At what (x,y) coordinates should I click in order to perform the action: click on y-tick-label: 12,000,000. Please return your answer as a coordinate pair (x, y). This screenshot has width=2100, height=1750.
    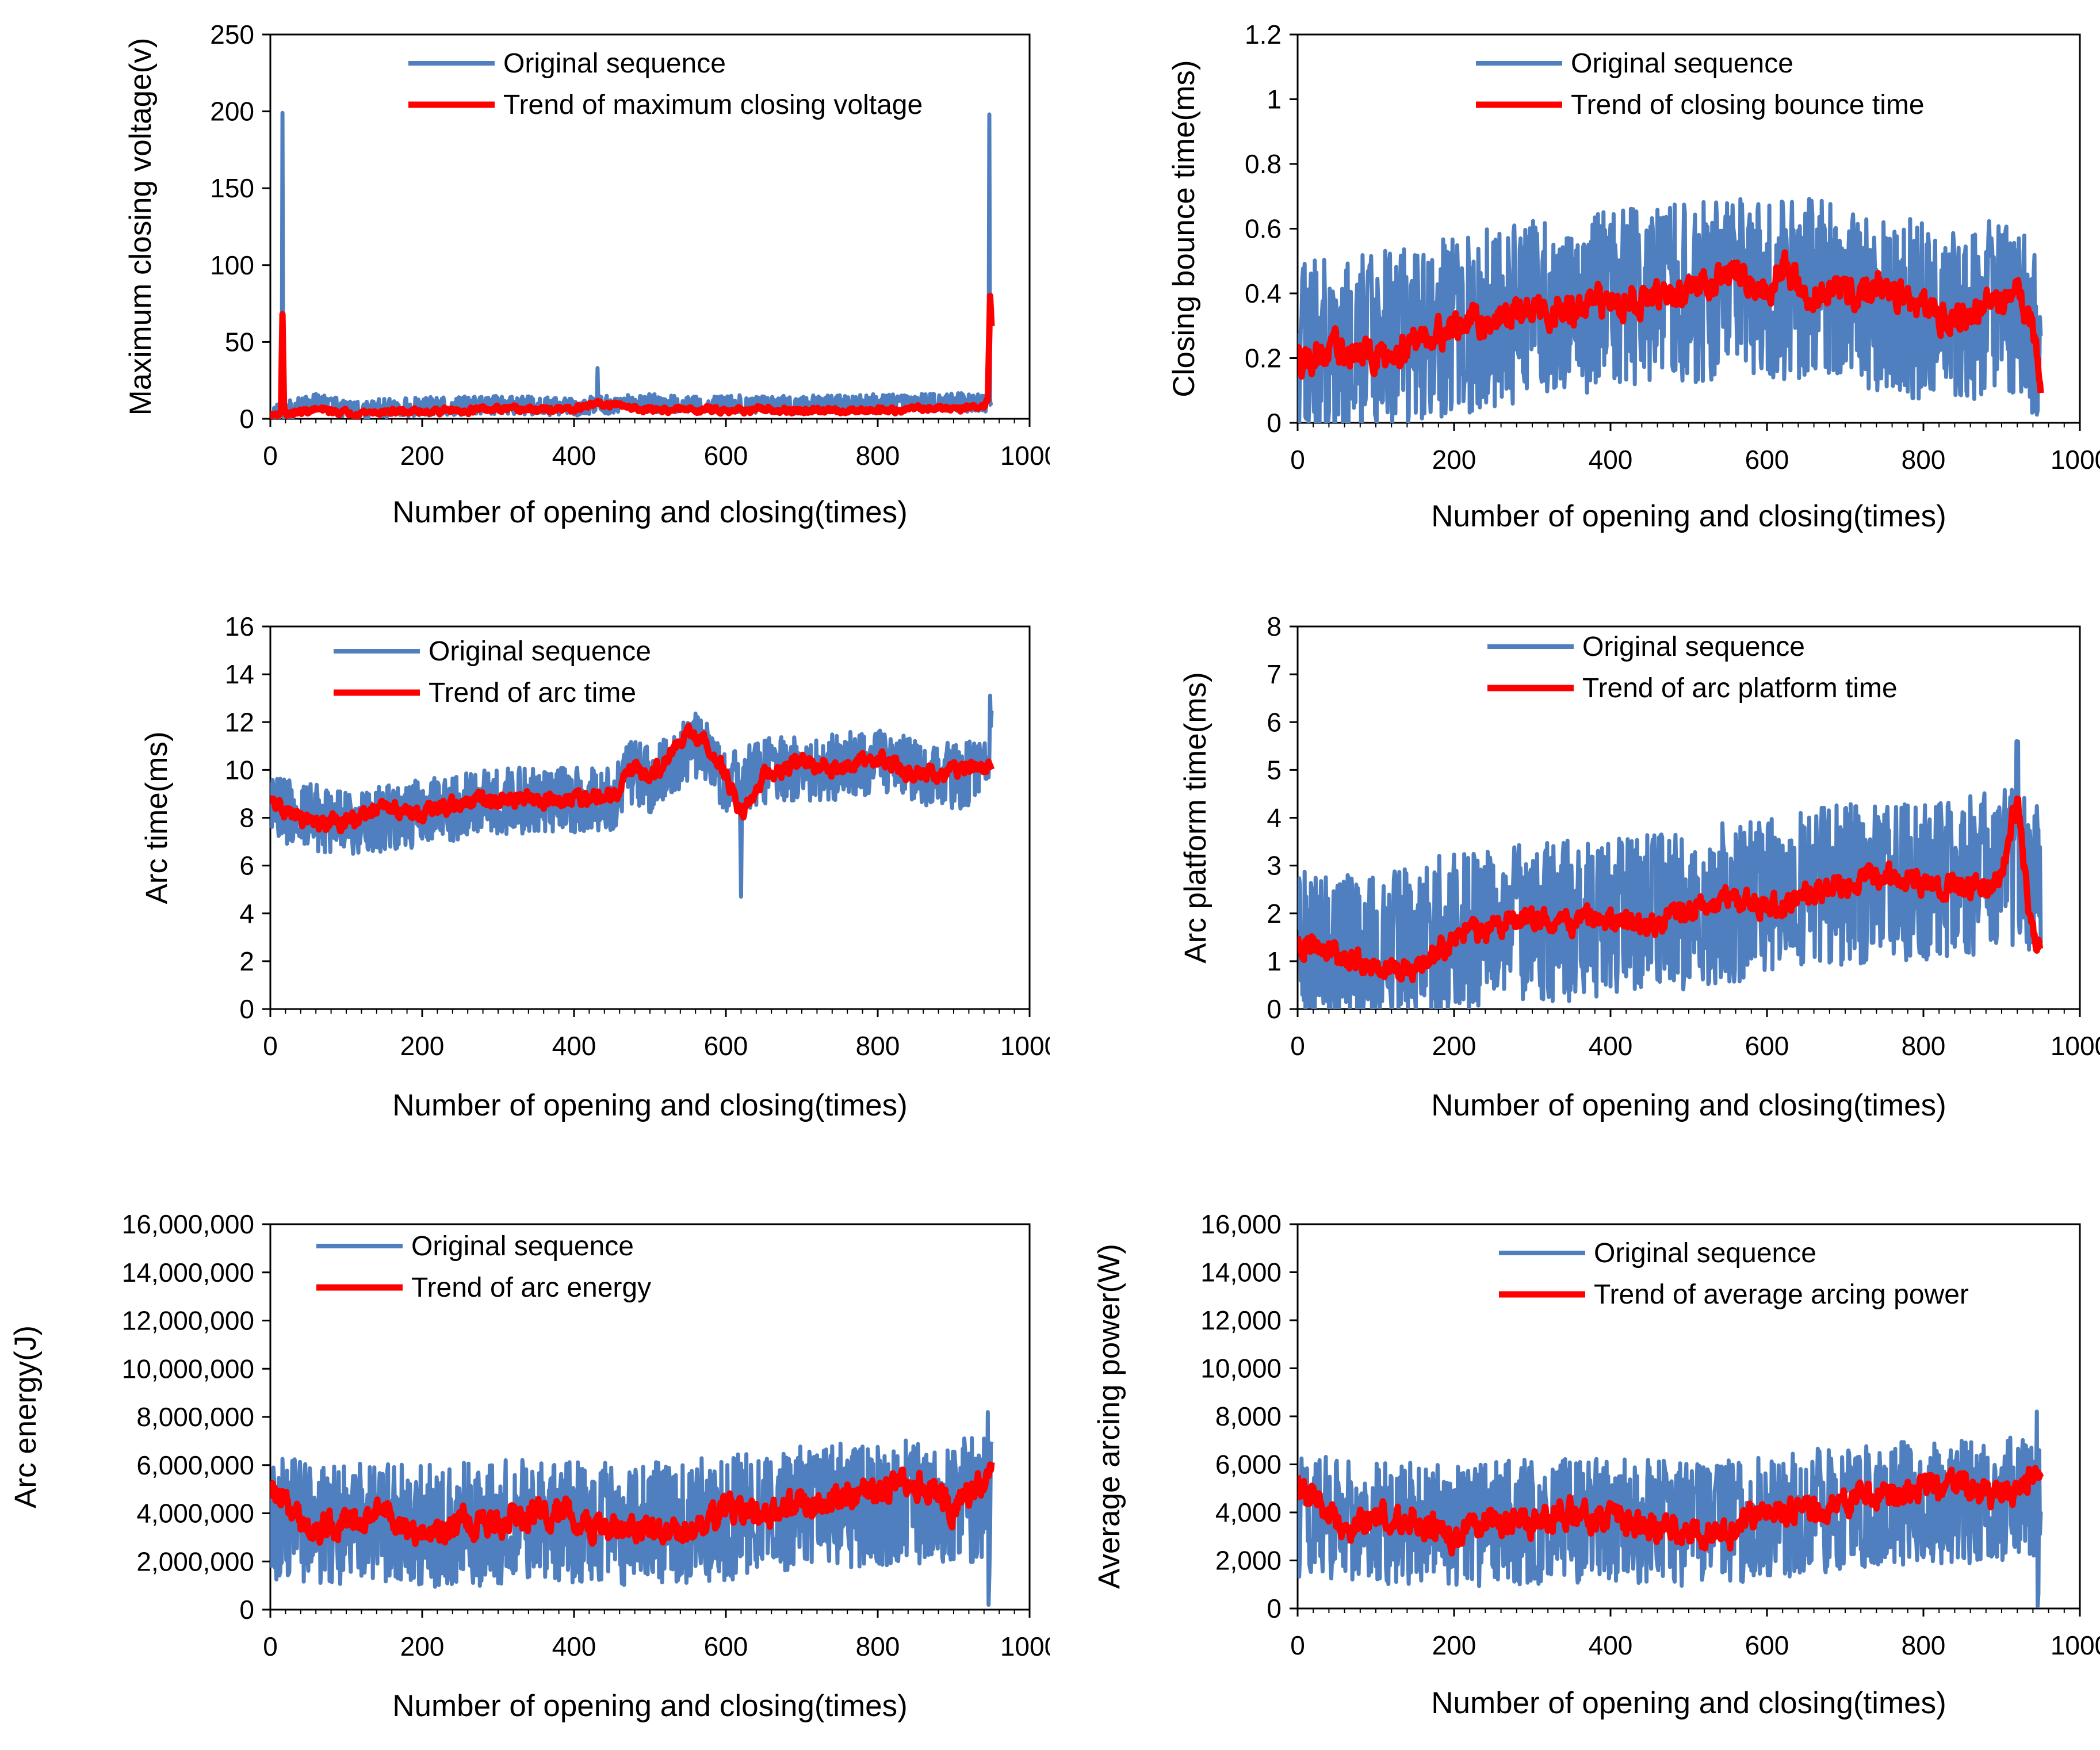
    Looking at the image, I should click on (188, 1321).